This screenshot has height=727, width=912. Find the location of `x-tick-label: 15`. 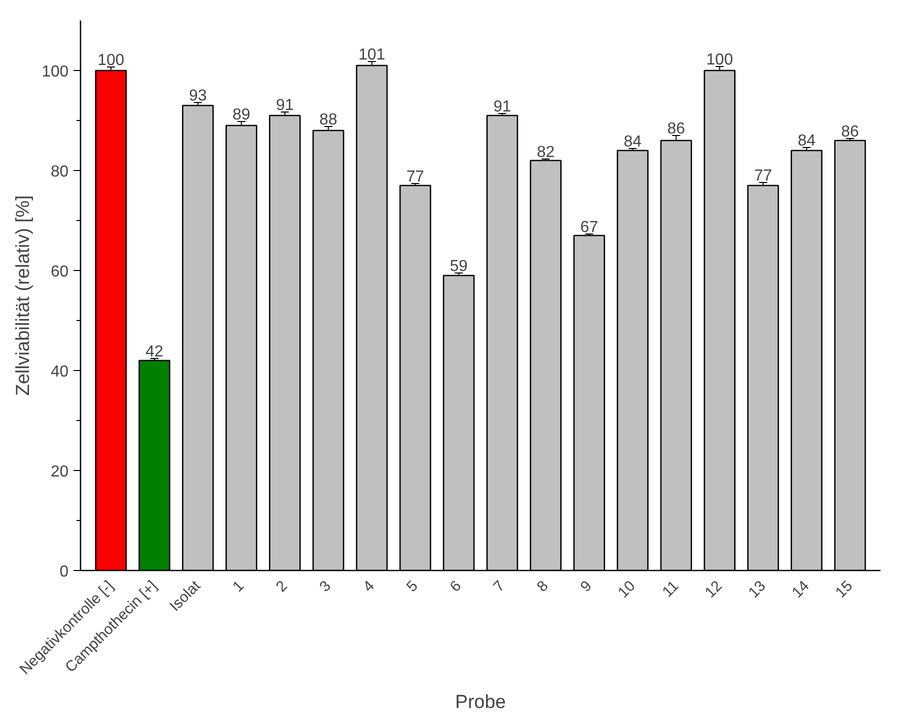

x-tick-label: 15 is located at coordinates (844, 589).